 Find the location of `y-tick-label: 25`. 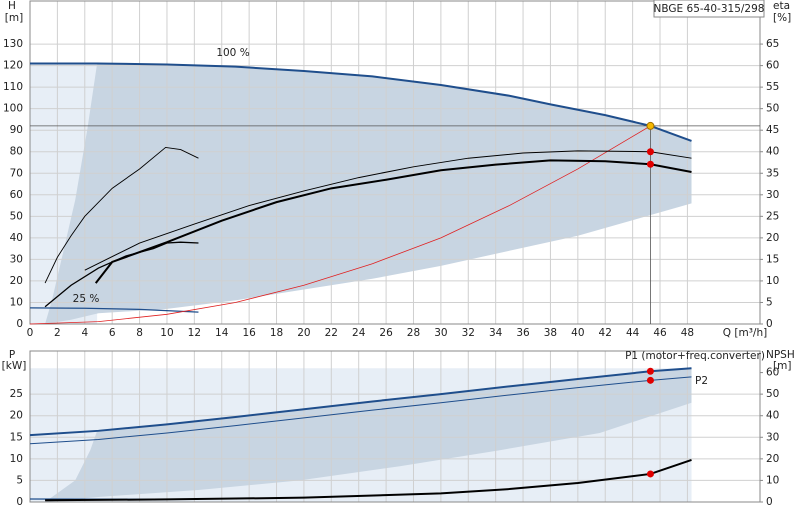

y-tick-label: 25 is located at coordinates (16, 394).